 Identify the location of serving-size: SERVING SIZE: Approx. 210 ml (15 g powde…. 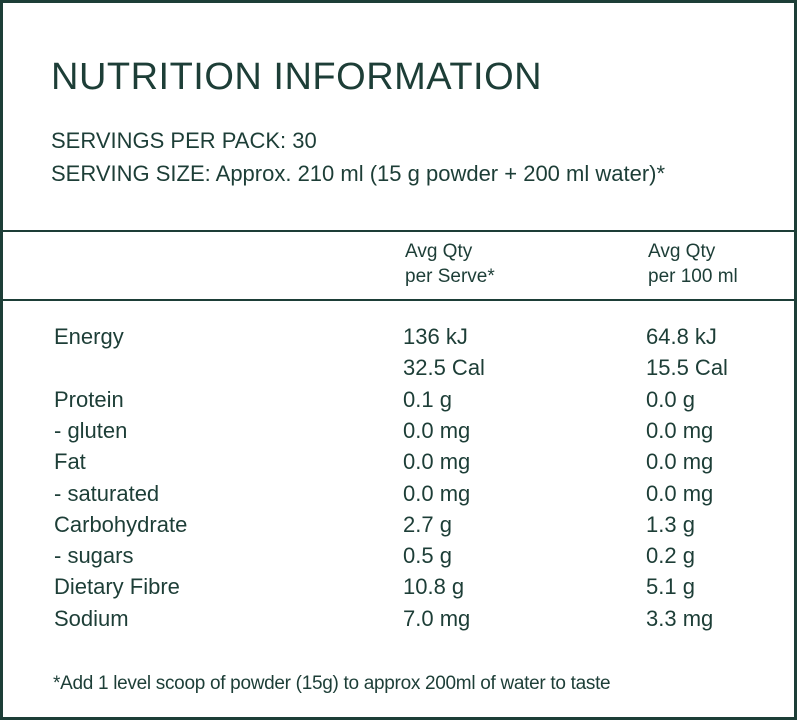
(358, 173).